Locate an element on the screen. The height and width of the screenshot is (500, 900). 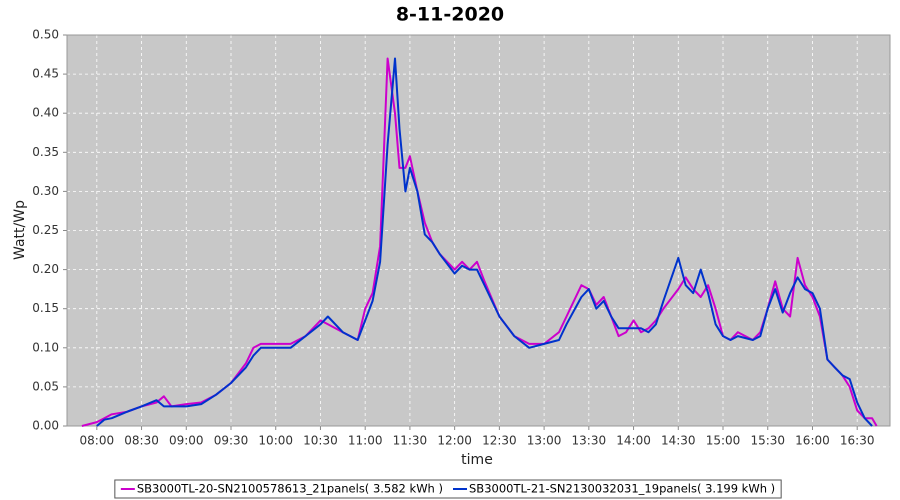
x-tick-label: 09:30 is located at coordinates (231, 441).